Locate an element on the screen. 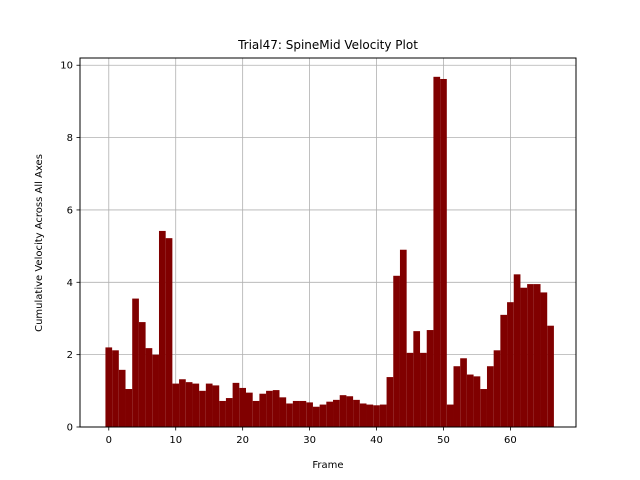 This screenshot has height=480, width=640. y-tick-label: 8 is located at coordinates (70, 138).